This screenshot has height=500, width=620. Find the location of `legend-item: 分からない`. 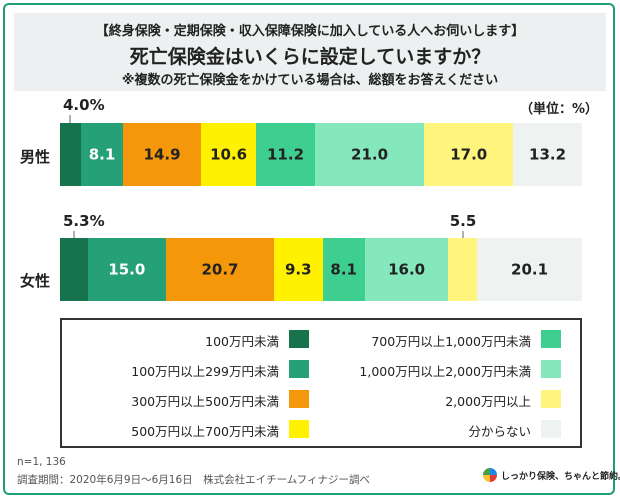

legend-item: 分からない is located at coordinates (311, 430).